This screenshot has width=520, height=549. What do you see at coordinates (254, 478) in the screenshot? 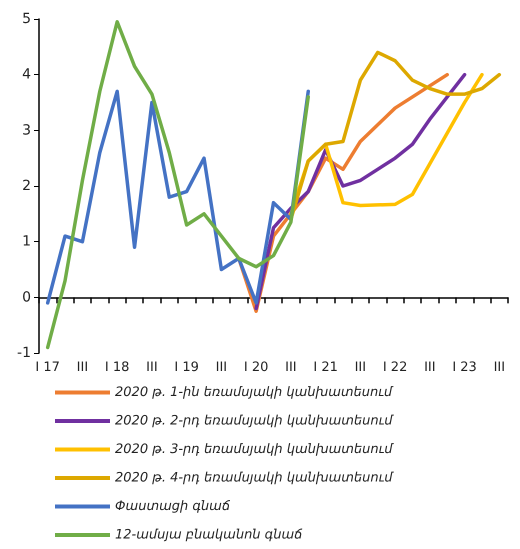
I see `legend-label: 2020 թ. 4-րդ եռամսյակի կանխատեսում` at bounding box center [254, 478].